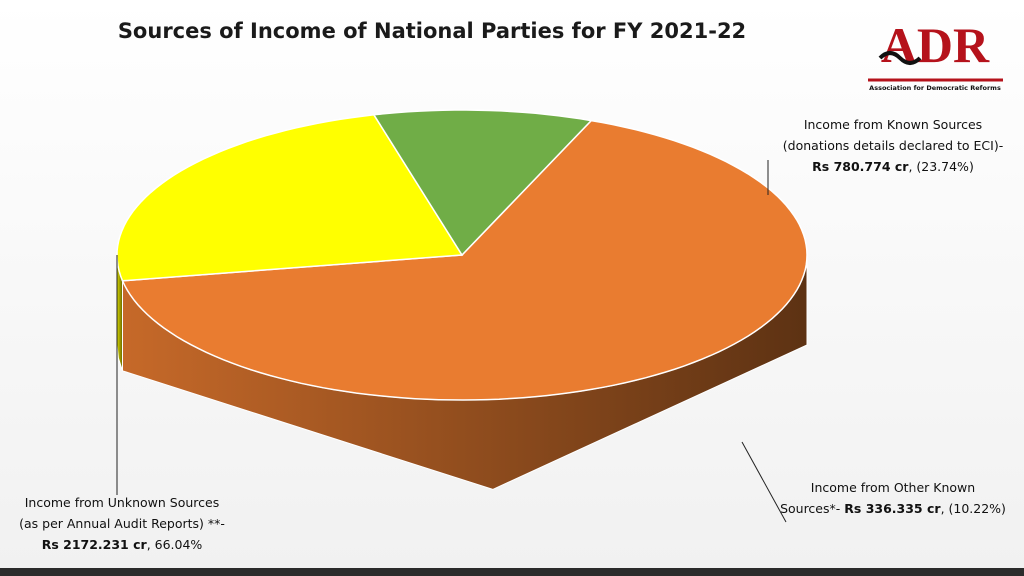 The image size is (1024, 576). Describe the element at coordinates (900, 58) in the screenshot. I see `logo-swoosh` at that location.